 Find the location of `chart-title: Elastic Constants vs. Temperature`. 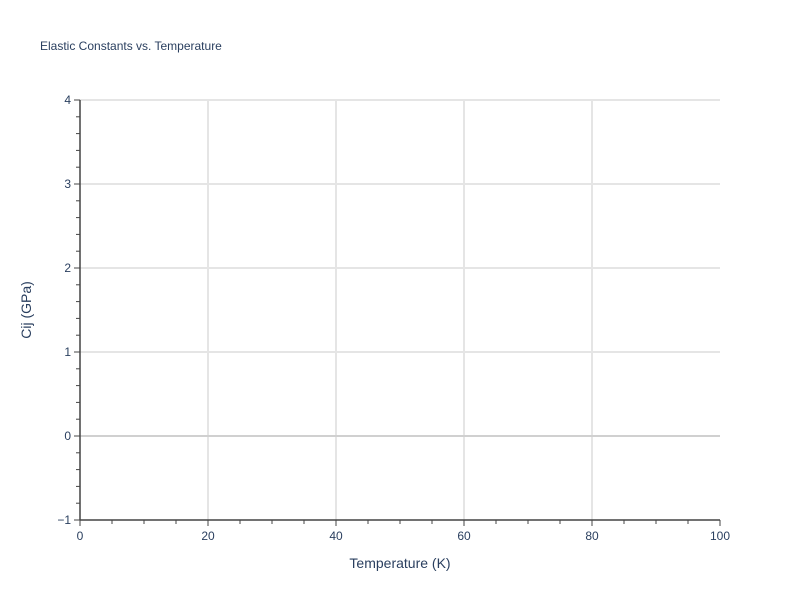

chart-title: Elastic Constants vs. Temperature is located at coordinates (131, 46).